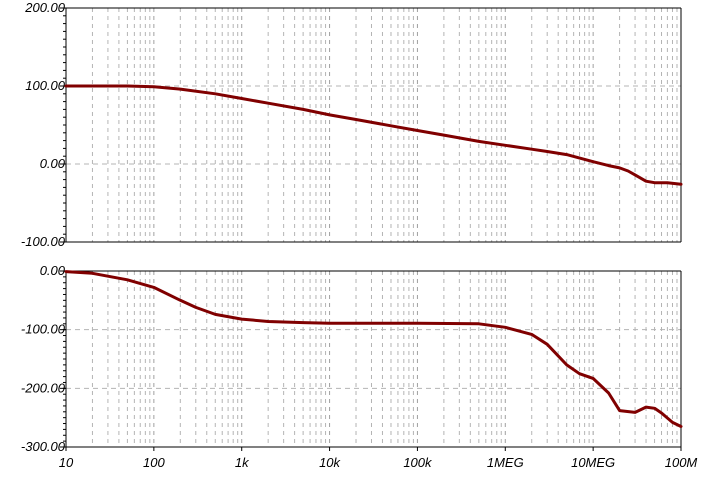 Image resolution: width=713 pixels, height=489 pixels. Describe the element at coordinates (45, 7) in the screenshot. I see `magnitude-y-tick-label: 200.00` at that location.